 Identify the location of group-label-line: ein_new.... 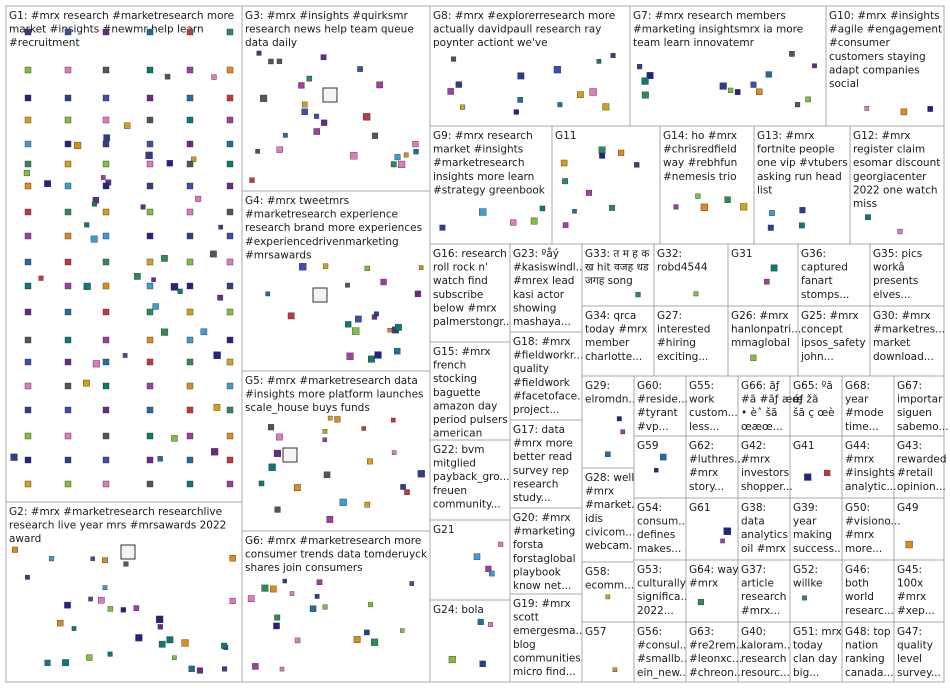
(663, 673).